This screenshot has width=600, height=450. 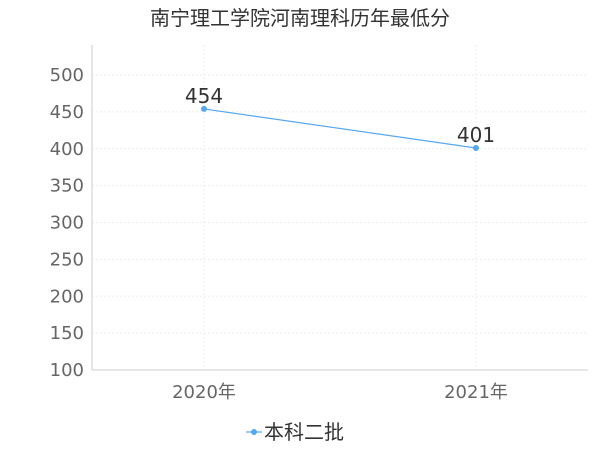 I want to click on x-tick-label: 2020年, so click(x=204, y=392).